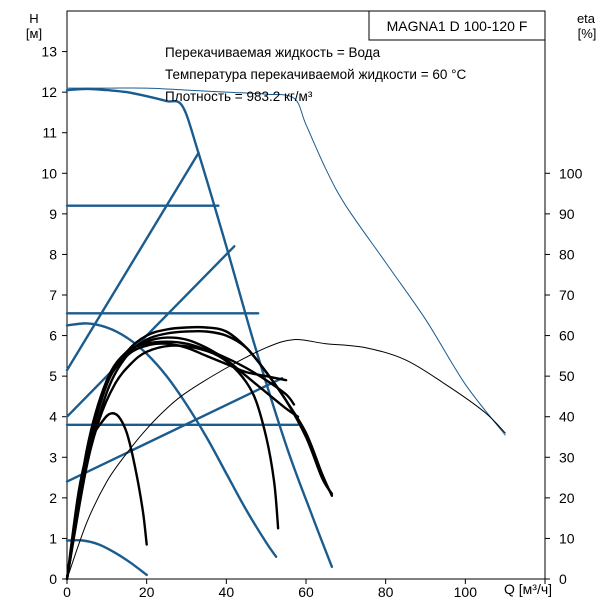  I want to click on y-right-tick-label: 20, so click(567, 498).